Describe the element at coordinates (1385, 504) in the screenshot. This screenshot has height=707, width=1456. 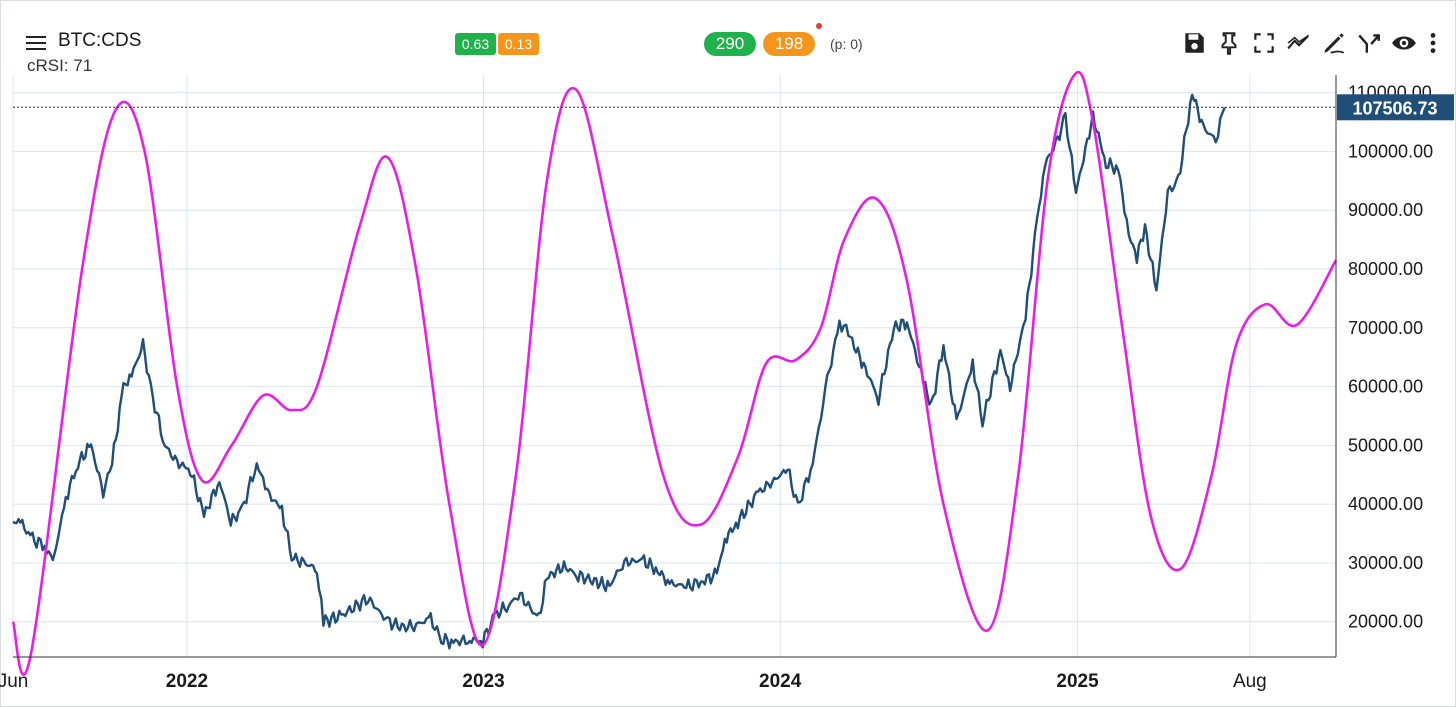
I see `y-tick-label: 40000.00` at that location.